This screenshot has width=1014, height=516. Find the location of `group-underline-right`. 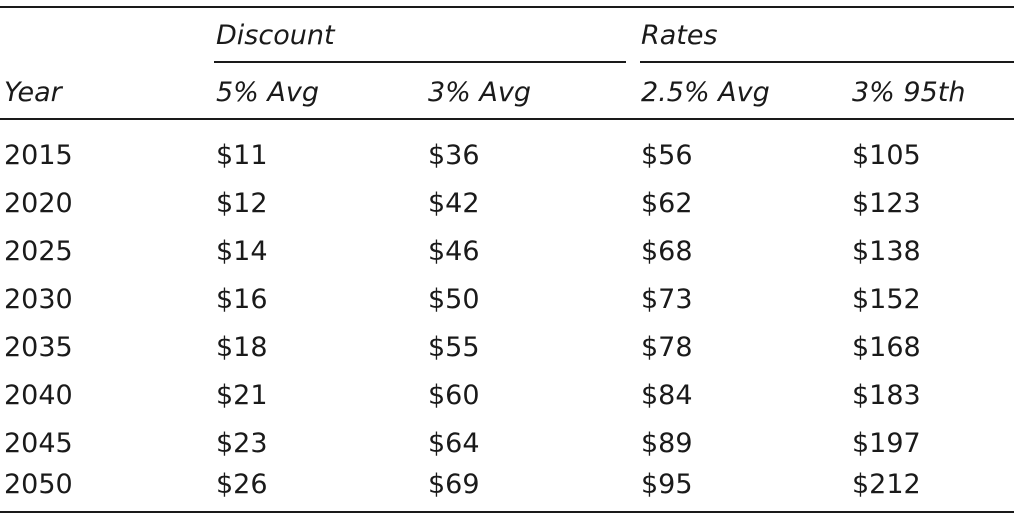

group-underline-right is located at coordinates (827, 62).